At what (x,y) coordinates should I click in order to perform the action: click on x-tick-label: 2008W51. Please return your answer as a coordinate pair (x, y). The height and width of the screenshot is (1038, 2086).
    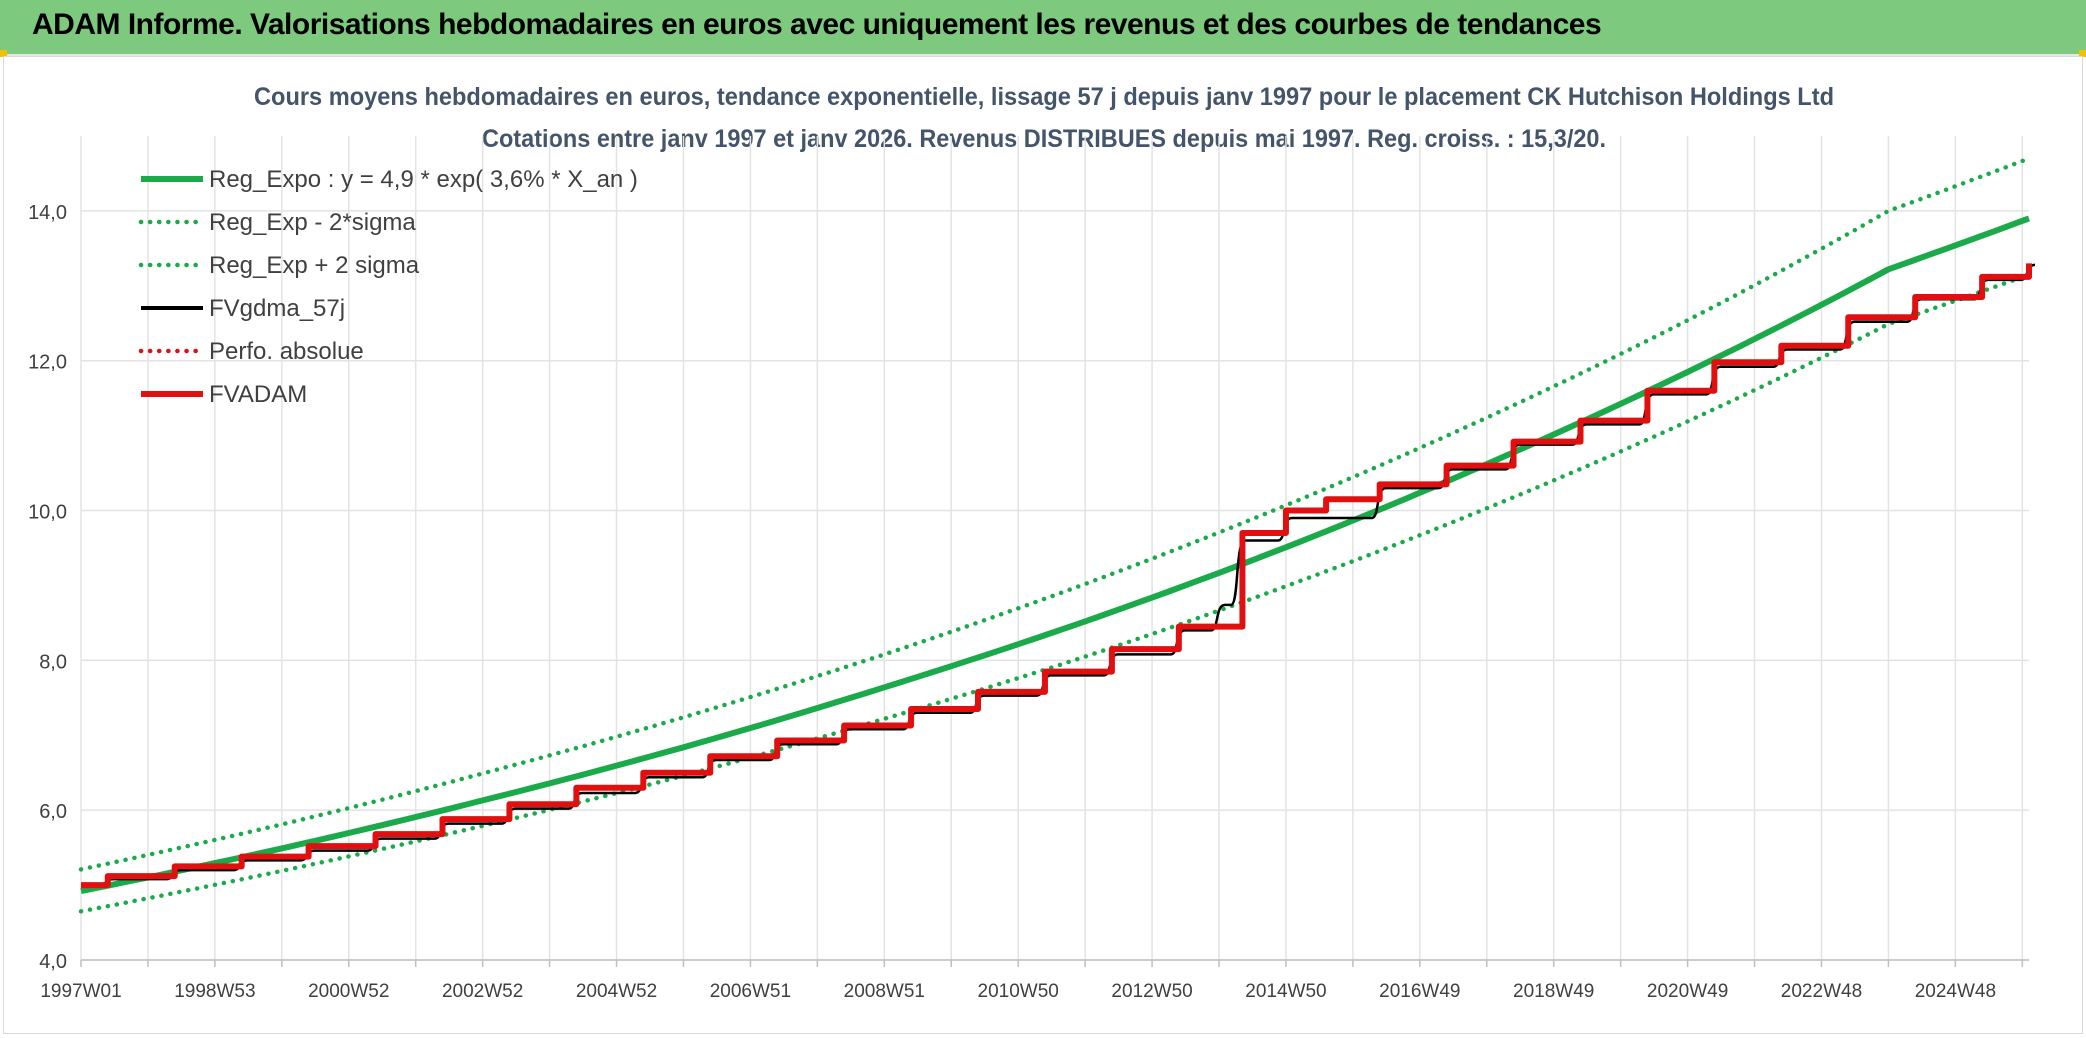
    Looking at the image, I should click on (884, 991).